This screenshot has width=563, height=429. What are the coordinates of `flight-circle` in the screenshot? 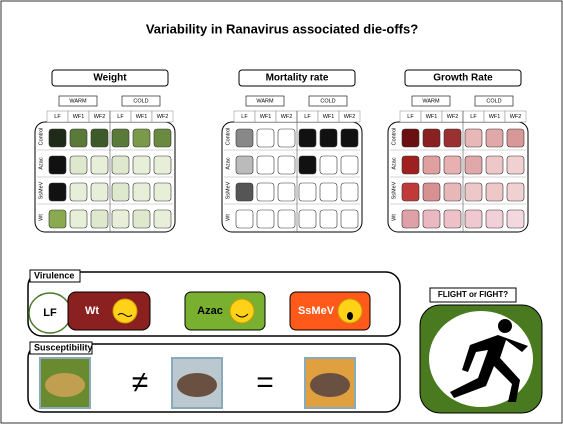 It's located at (481, 359).